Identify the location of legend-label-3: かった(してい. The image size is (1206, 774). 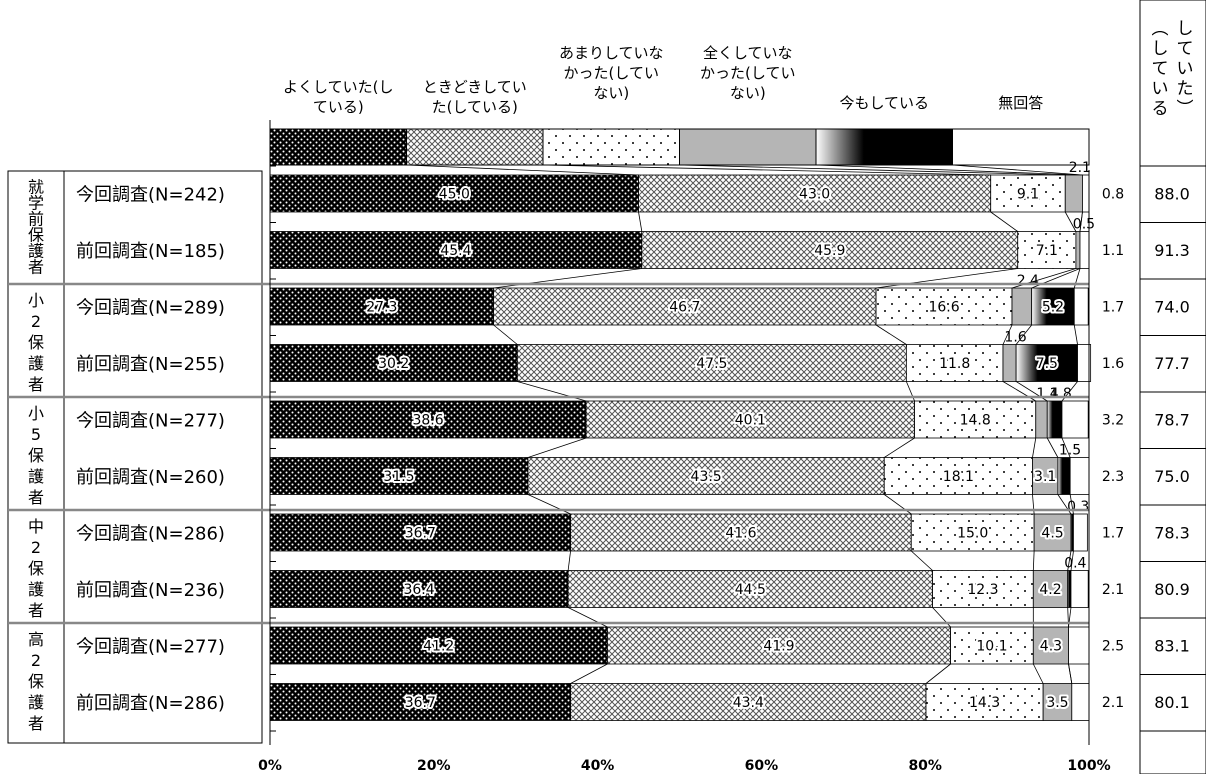
(611, 73).